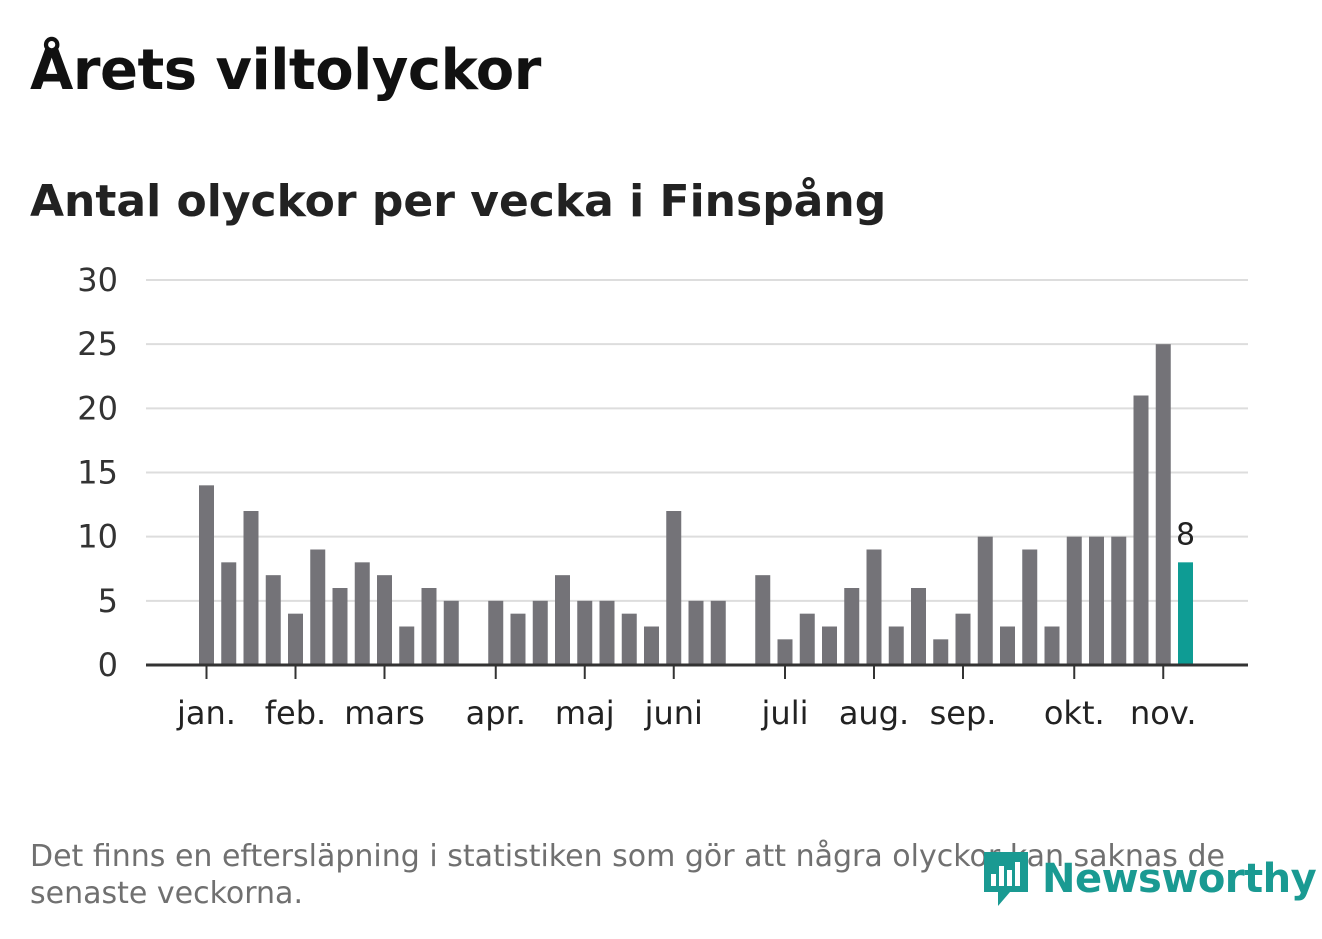  I want to click on y-axis-ticks: 0 5 10 15 20 25 30, so click(97, 472).